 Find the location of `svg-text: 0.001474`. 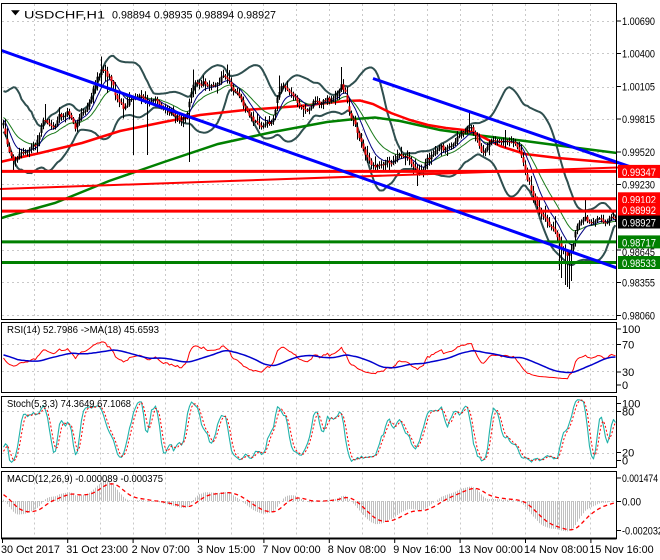

svg-text: 0.001474 is located at coordinates (640, 479).